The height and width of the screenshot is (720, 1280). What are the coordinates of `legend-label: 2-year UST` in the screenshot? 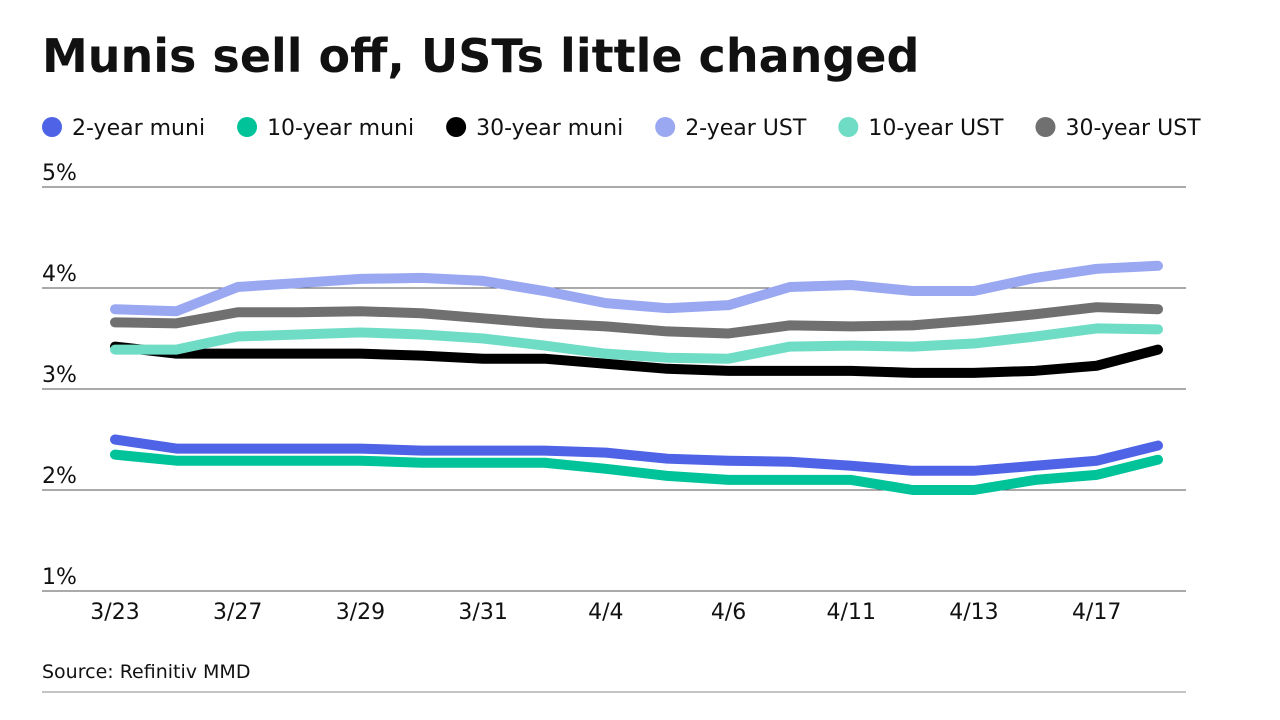 It's located at (746, 128).